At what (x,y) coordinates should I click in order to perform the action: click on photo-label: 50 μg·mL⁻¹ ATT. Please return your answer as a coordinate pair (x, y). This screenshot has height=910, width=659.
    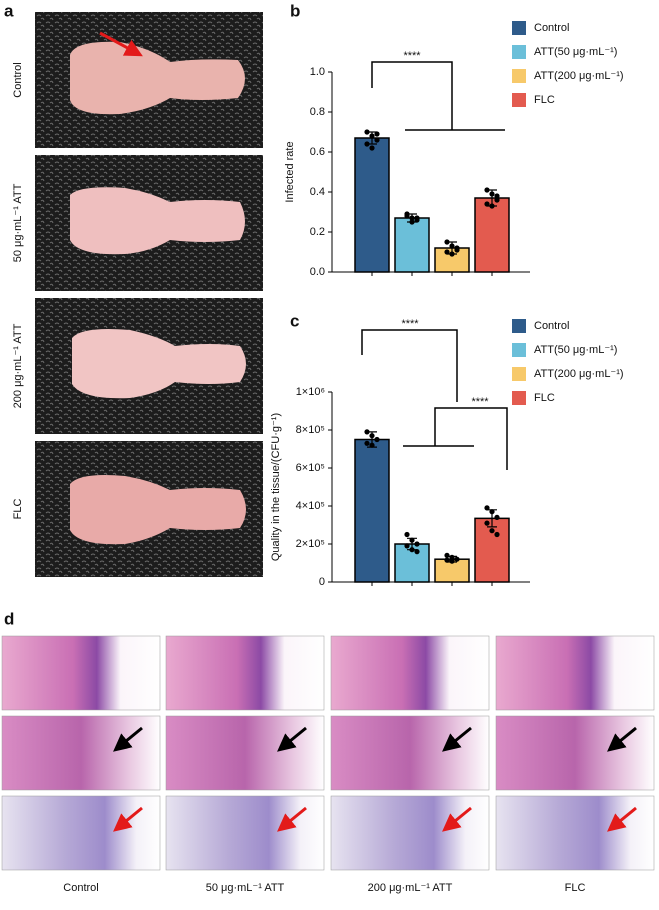
    Looking at the image, I should click on (18, 222).